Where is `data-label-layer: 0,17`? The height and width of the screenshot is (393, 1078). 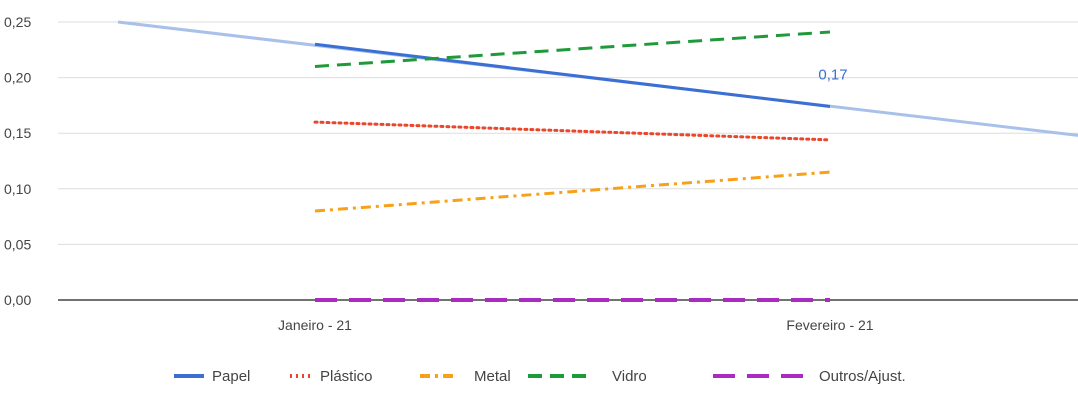 data-label-layer: 0,17 is located at coordinates (832, 75).